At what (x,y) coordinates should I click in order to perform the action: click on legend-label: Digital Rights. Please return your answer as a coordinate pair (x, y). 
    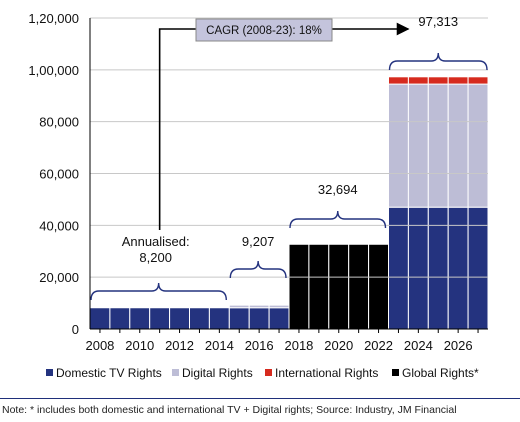
    Looking at the image, I should click on (217, 373).